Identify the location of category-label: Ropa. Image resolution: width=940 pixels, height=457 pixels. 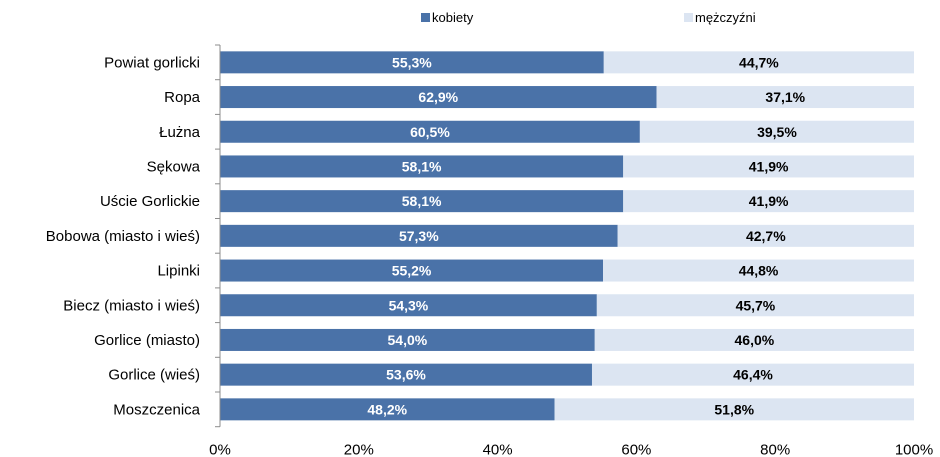
(182, 97).